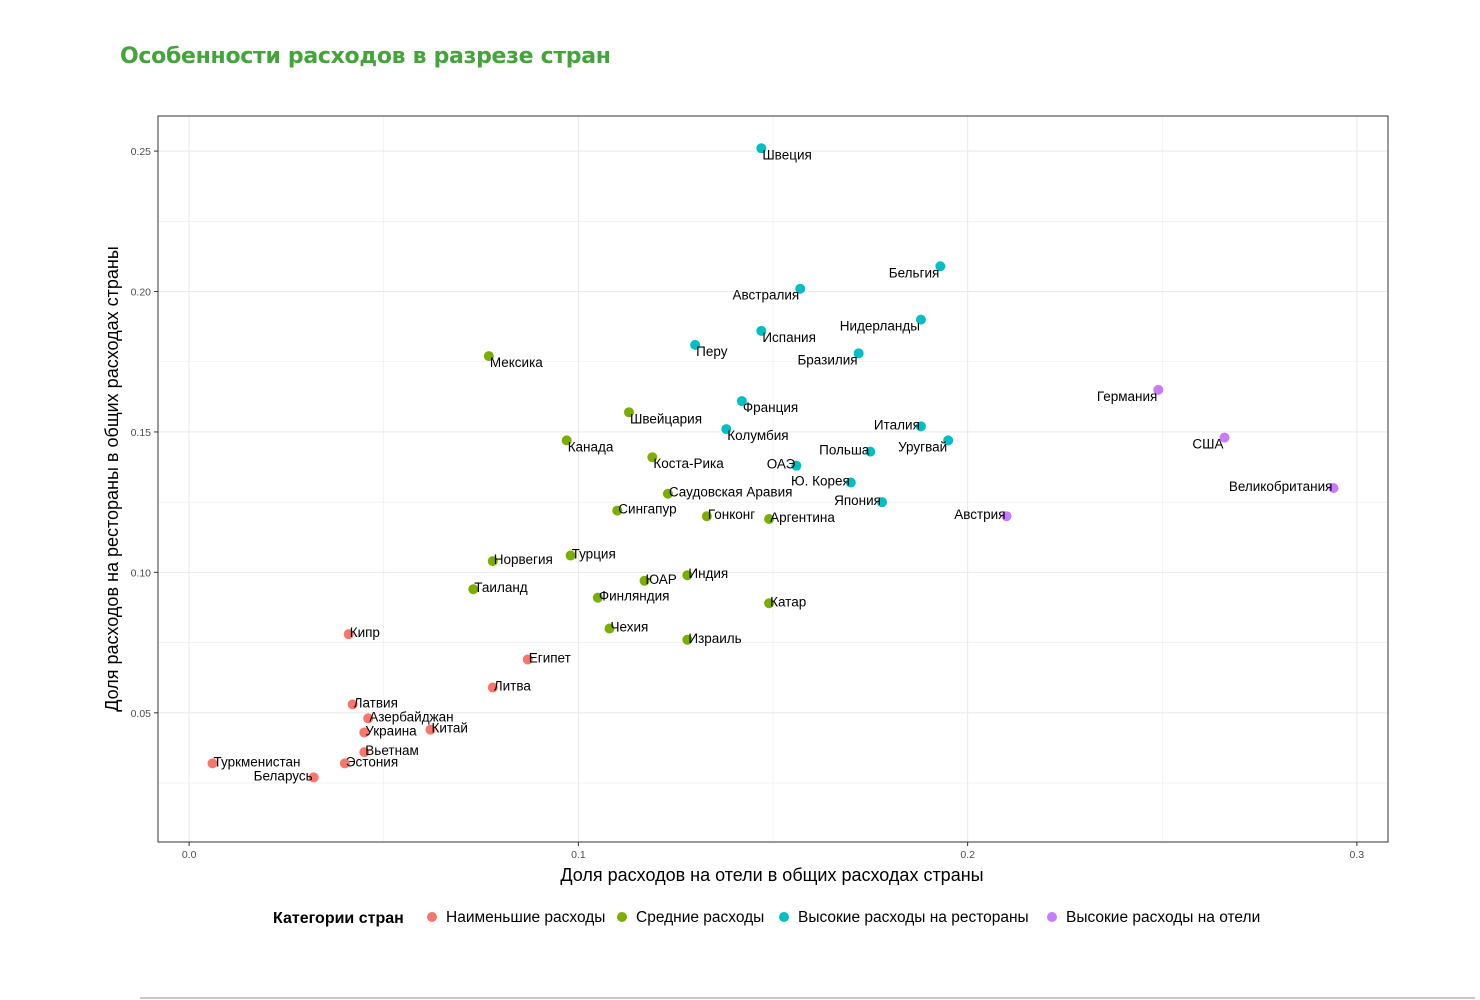 The image size is (1480, 1000). I want to click on y-tick-label: 0.25, so click(141, 152).